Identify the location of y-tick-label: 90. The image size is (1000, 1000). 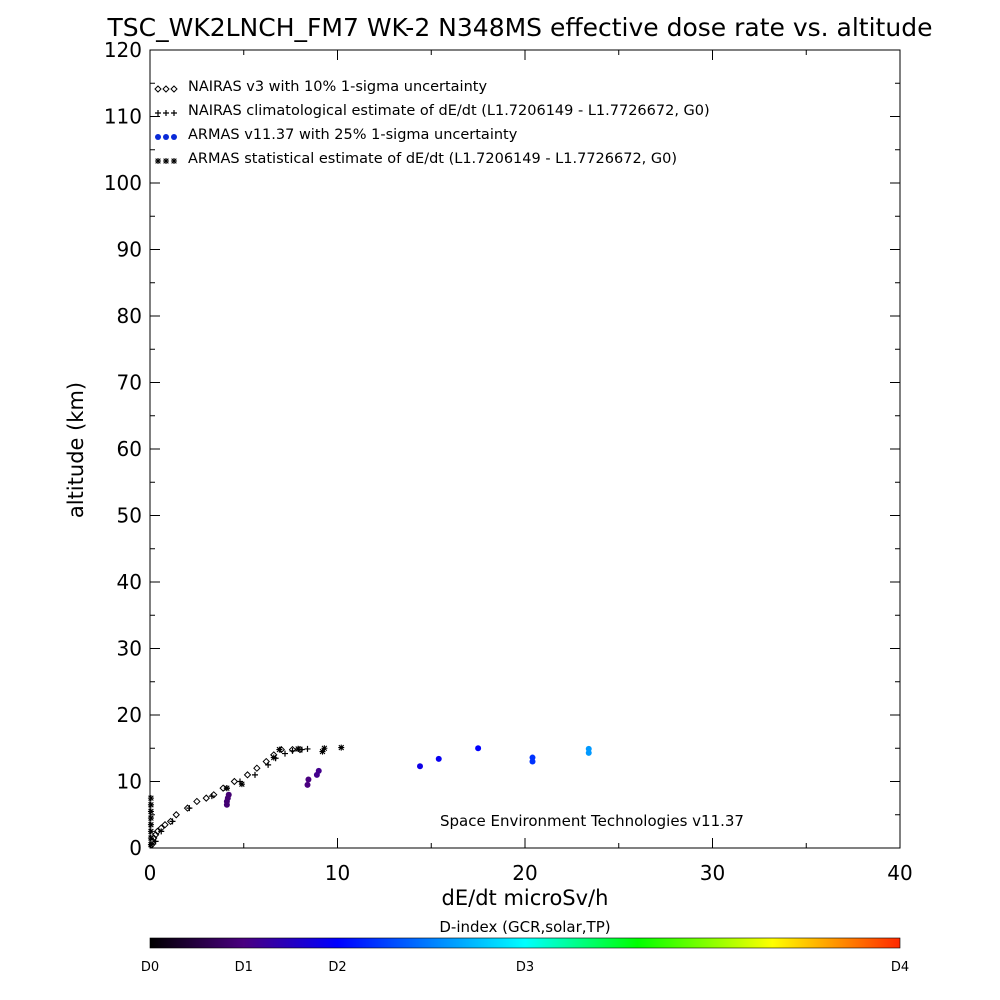
(129, 250).